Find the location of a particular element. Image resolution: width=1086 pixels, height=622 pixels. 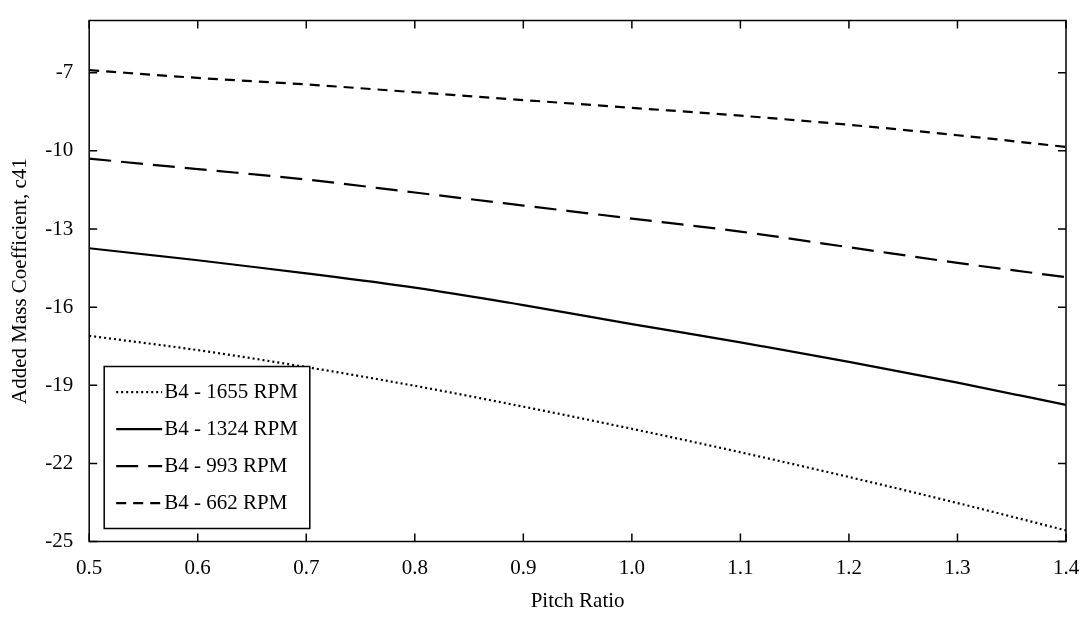

x-tick-label: 1.3 is located at coordinates (957, 566).